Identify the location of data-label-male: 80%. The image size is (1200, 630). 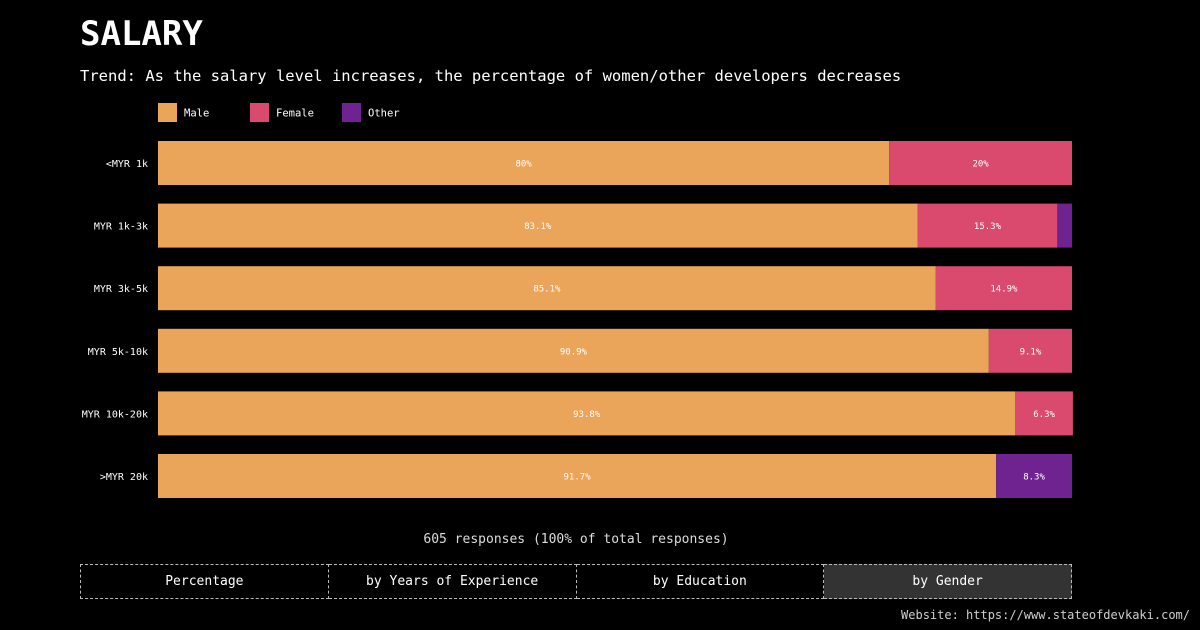
(523, 165).